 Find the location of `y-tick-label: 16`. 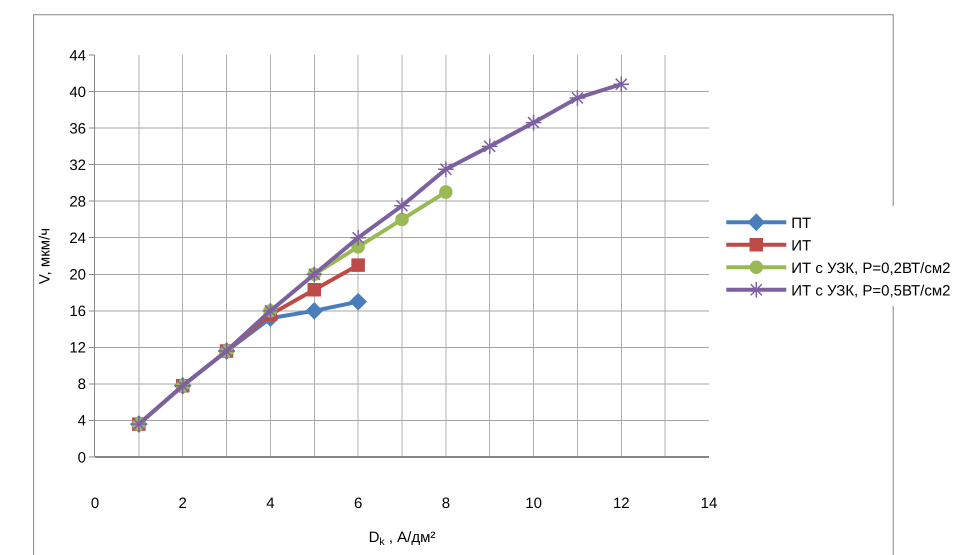

y-tick-label: 16 is located at coordinates (77, 311).